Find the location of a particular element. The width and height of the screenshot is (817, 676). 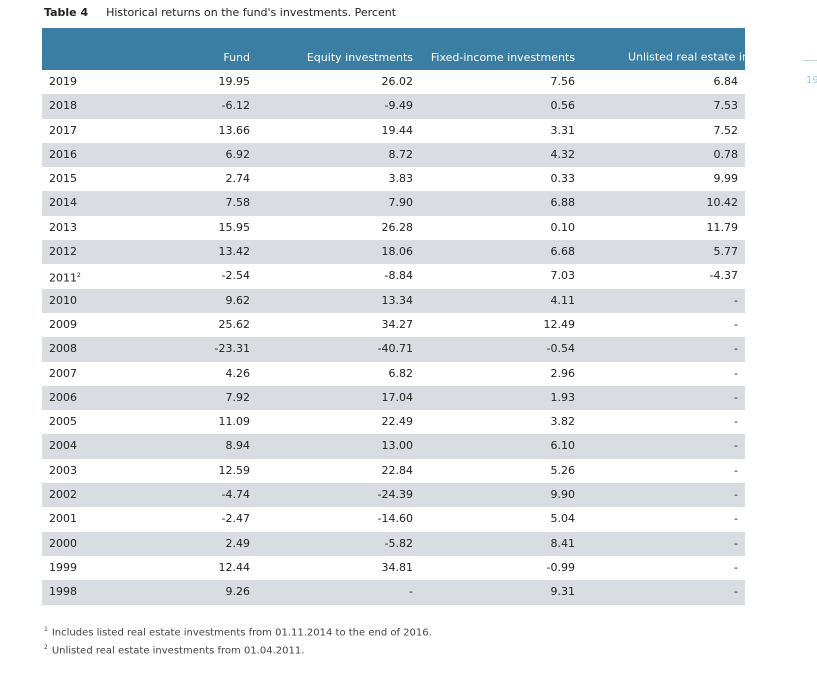

cell: 18.06 is located at coordinates (397, 252).